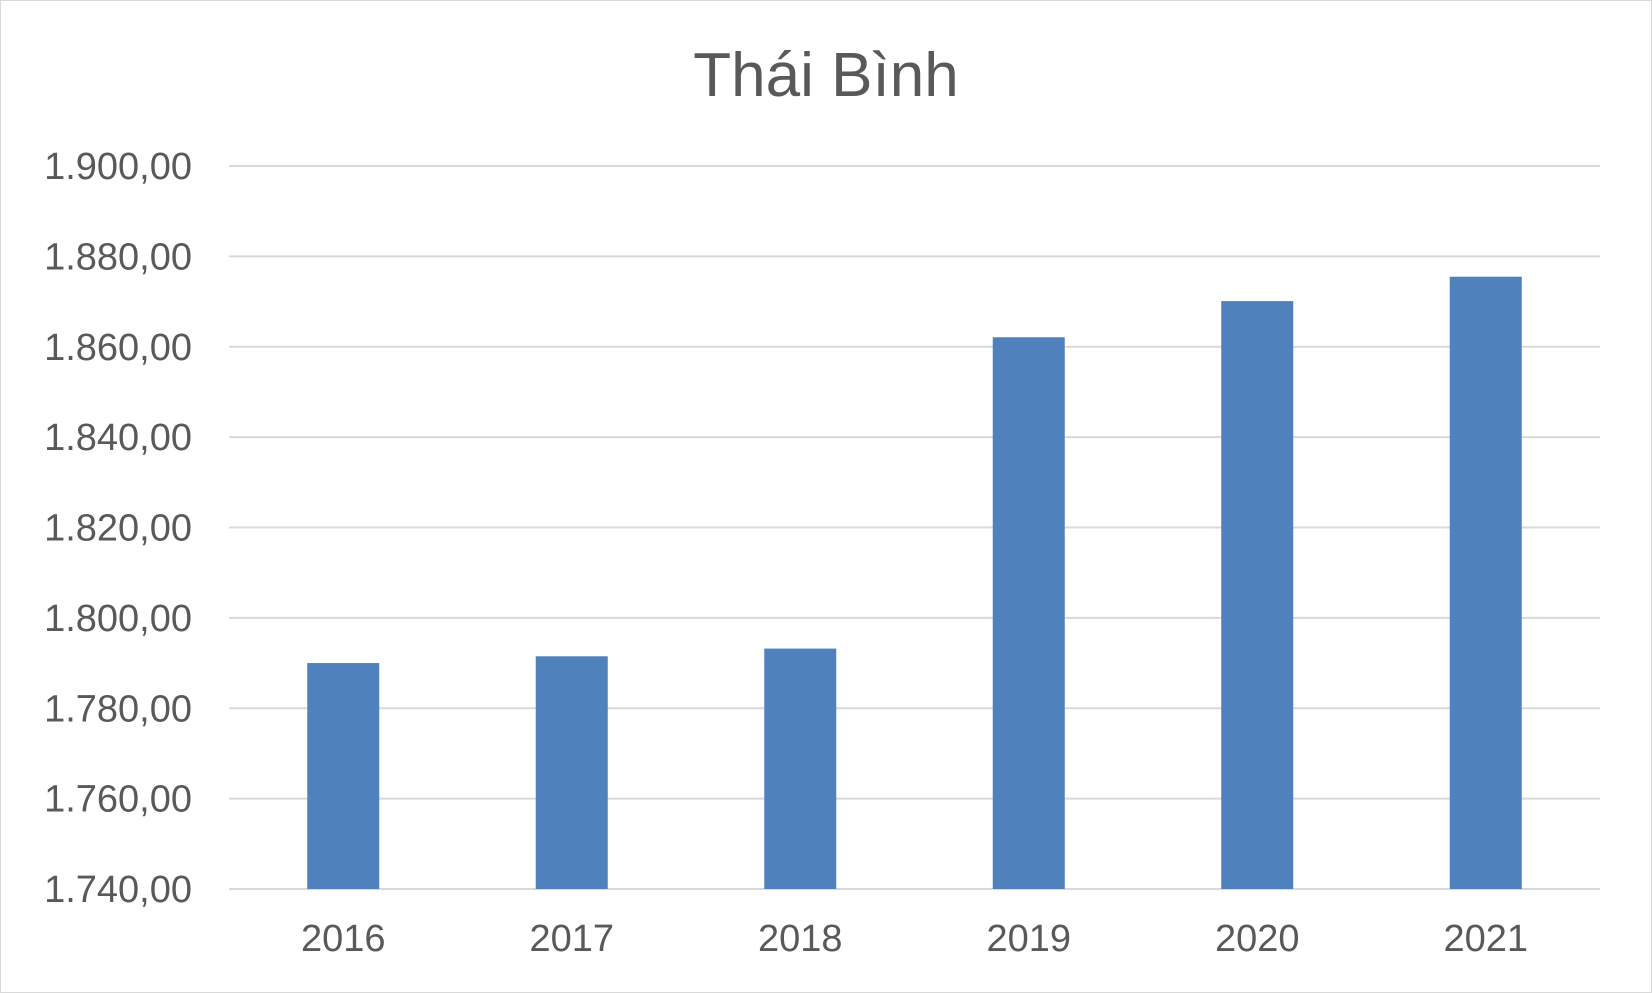 The width and height of the screenshot is (1652, 993). What do you see at coordinates (118, 890) in the screenshot?
I see `y-tick-label: 1.740,00` at bounding box center [118, 890].